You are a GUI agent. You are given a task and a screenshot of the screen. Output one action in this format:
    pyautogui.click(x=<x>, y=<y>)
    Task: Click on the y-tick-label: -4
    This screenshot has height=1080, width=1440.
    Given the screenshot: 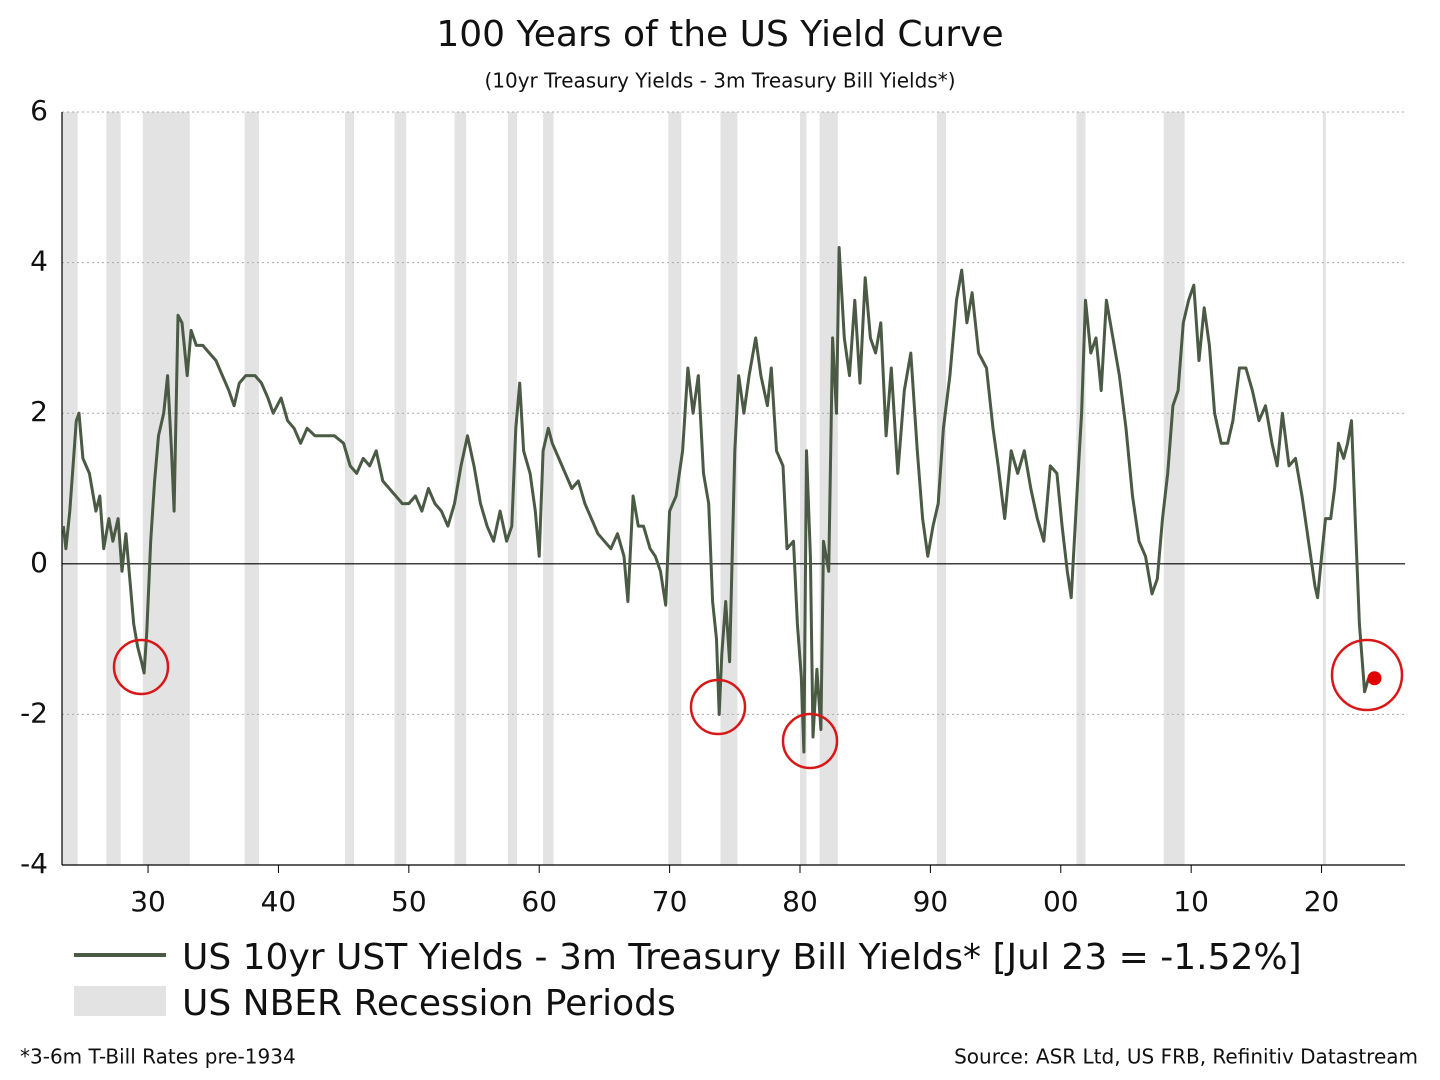 What is the action you would take?
    pyautogui.click(x=34, y=863)
    